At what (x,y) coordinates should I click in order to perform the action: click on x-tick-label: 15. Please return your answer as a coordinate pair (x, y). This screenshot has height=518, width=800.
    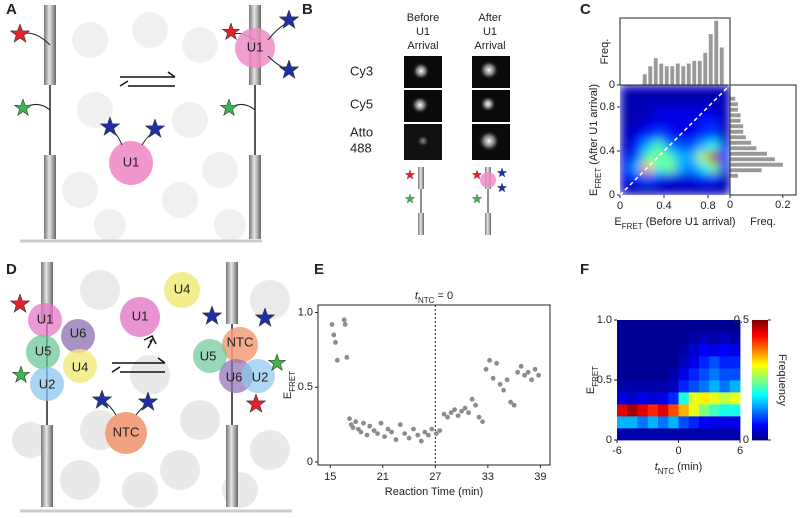
    Looking at the image, I should click on (330, 477).